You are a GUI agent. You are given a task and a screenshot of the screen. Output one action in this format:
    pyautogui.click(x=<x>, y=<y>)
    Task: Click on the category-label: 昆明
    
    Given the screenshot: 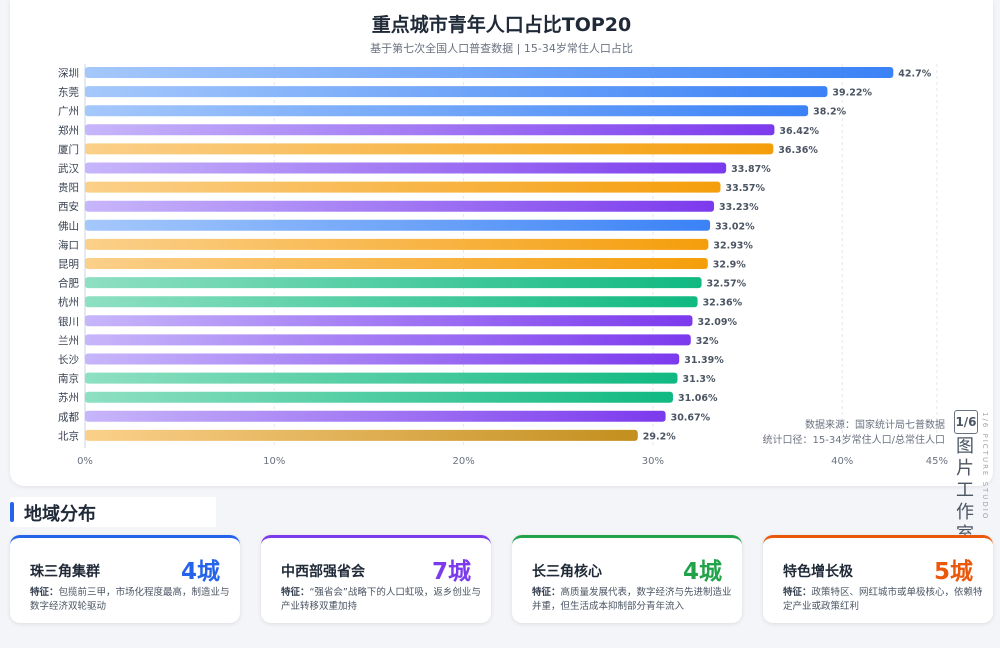 What is the action you would take?
    pyautogui.click(x=68, y=265)
    